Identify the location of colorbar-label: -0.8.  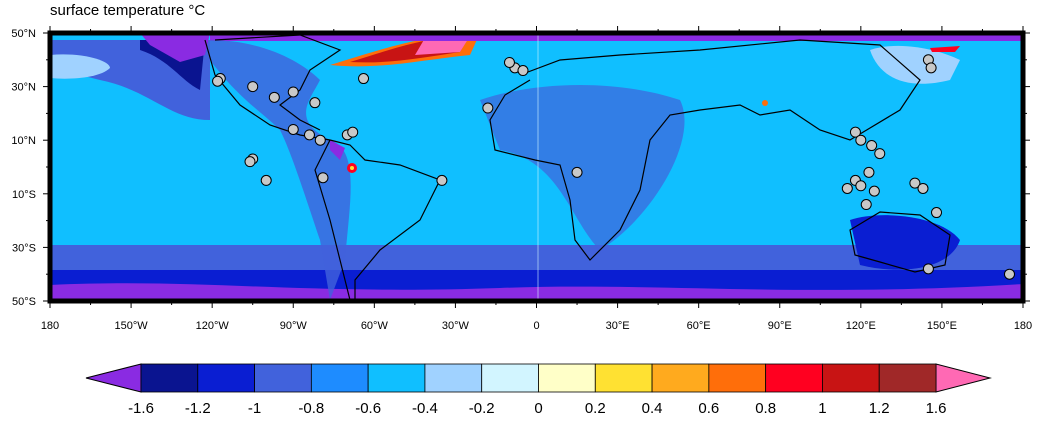
(311, 408).